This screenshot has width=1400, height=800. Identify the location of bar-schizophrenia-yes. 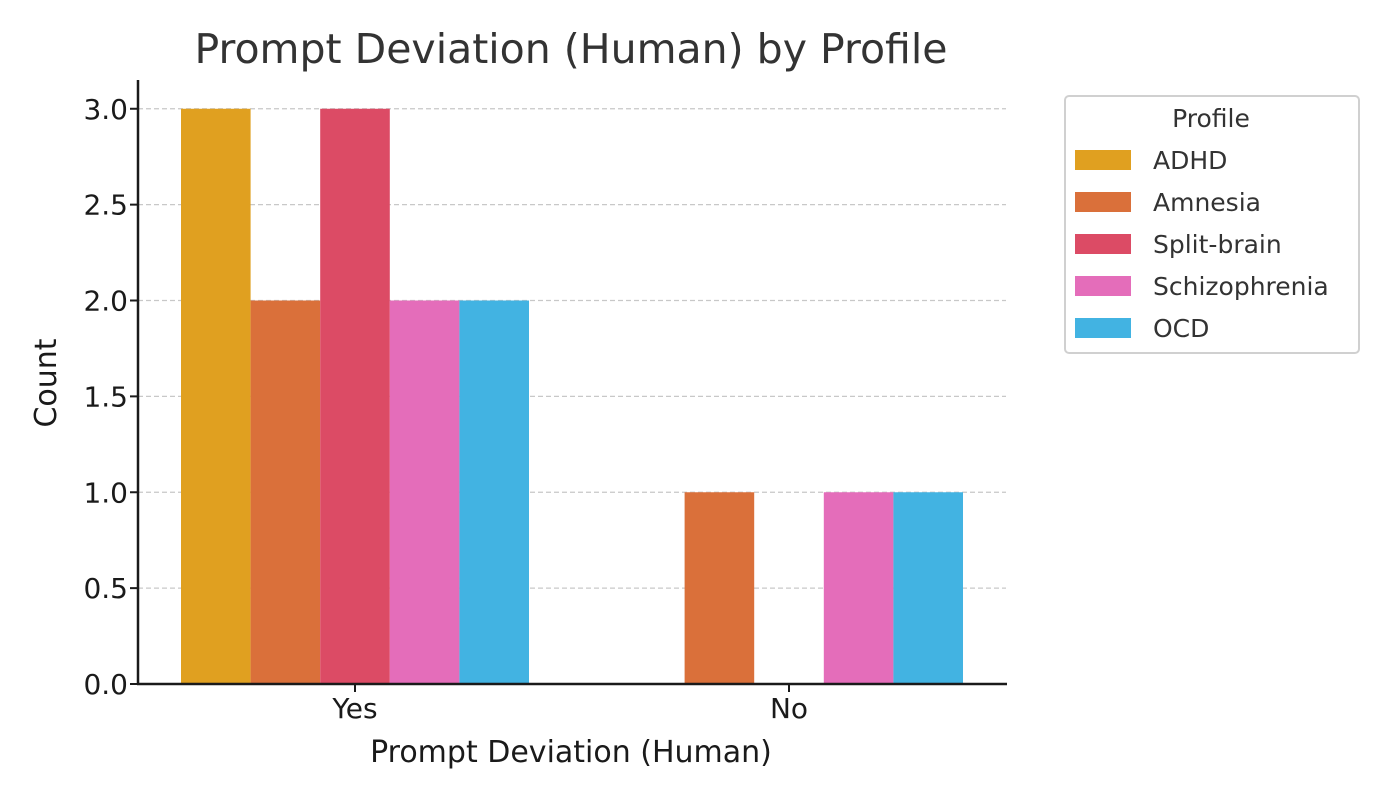
(424, 492).